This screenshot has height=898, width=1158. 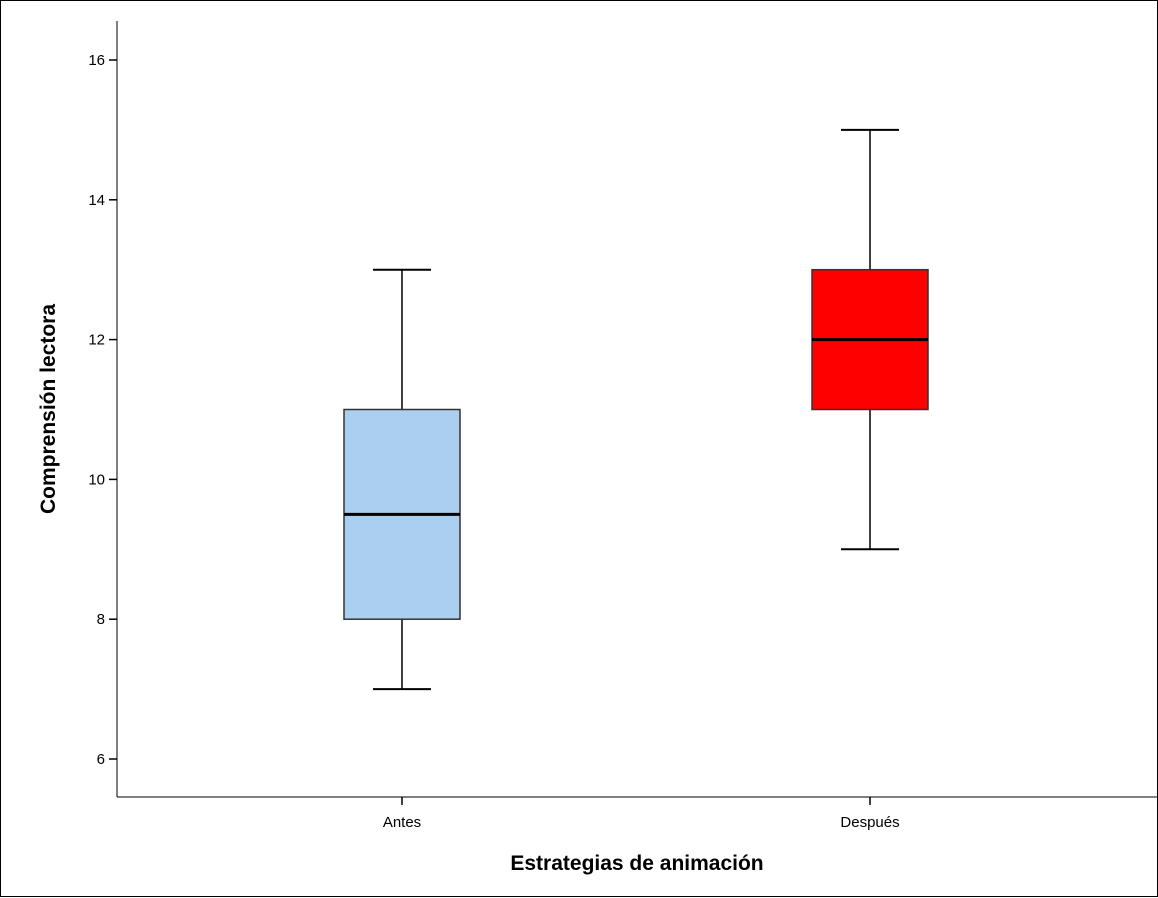 I want to click on box-group-antes, so click(x=402, y=479).